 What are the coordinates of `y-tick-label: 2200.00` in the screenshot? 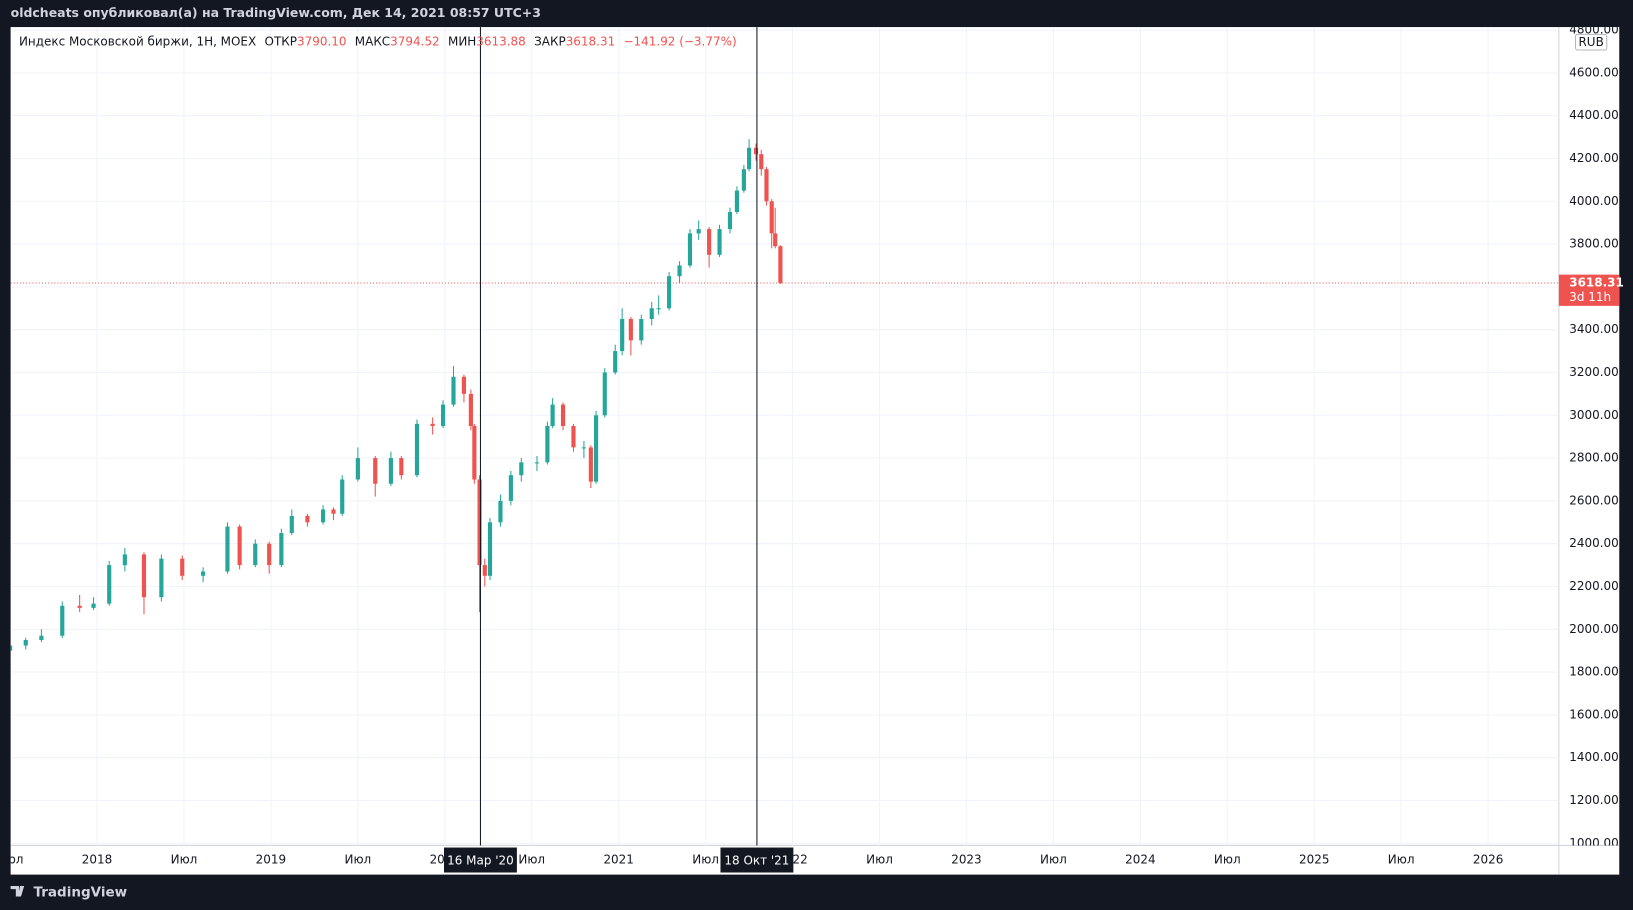 It's located at (1594, 586).